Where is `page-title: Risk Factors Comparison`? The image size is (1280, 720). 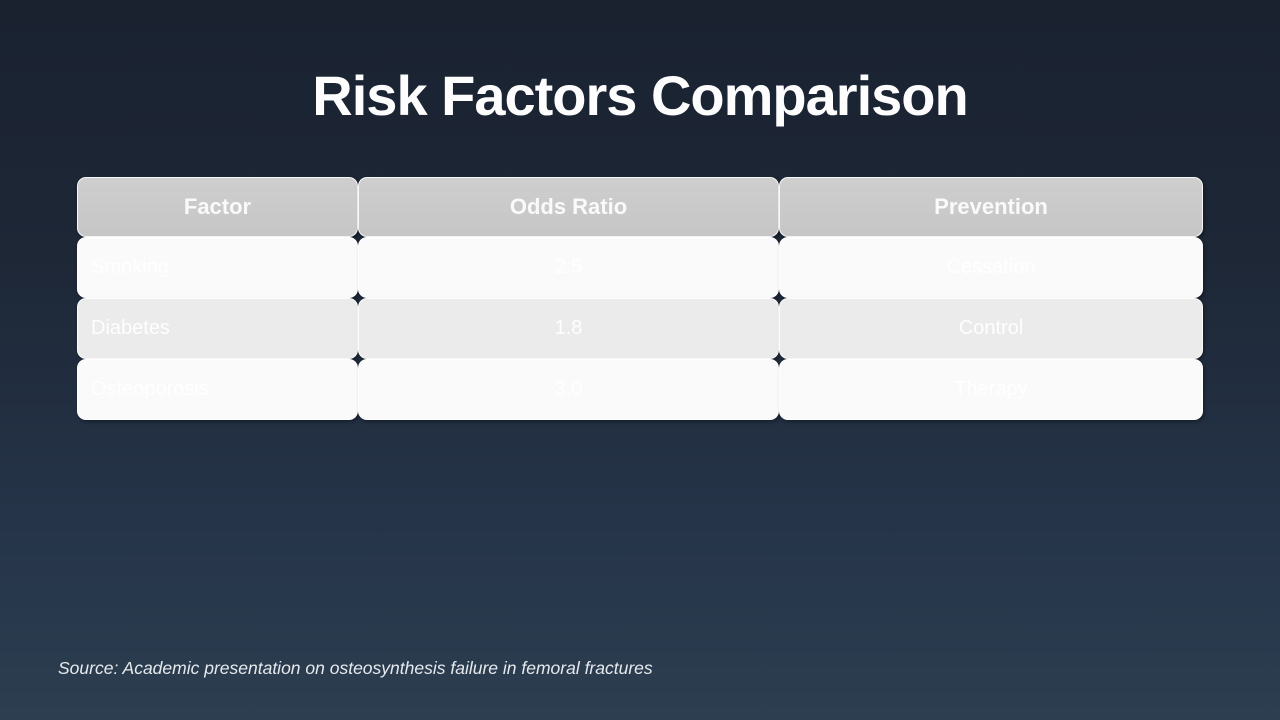
page-title: Risk Factors Comparison is located at coordinates (640, 95).